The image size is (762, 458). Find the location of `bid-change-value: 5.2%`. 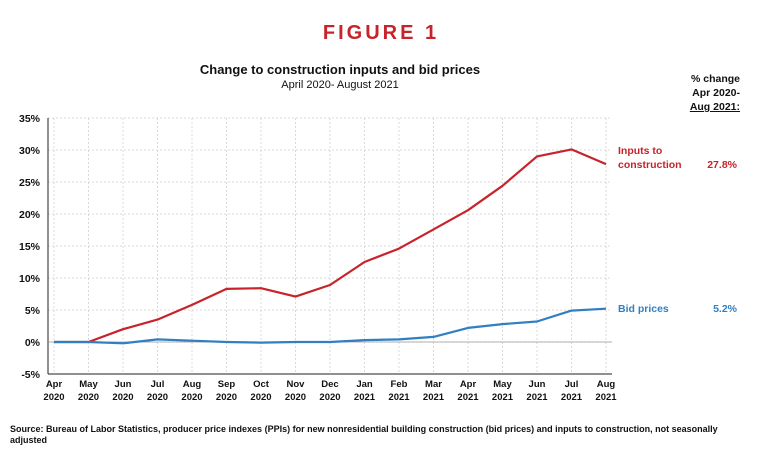

bid-change-value: 5.2% is located at coordinates (725, 309).